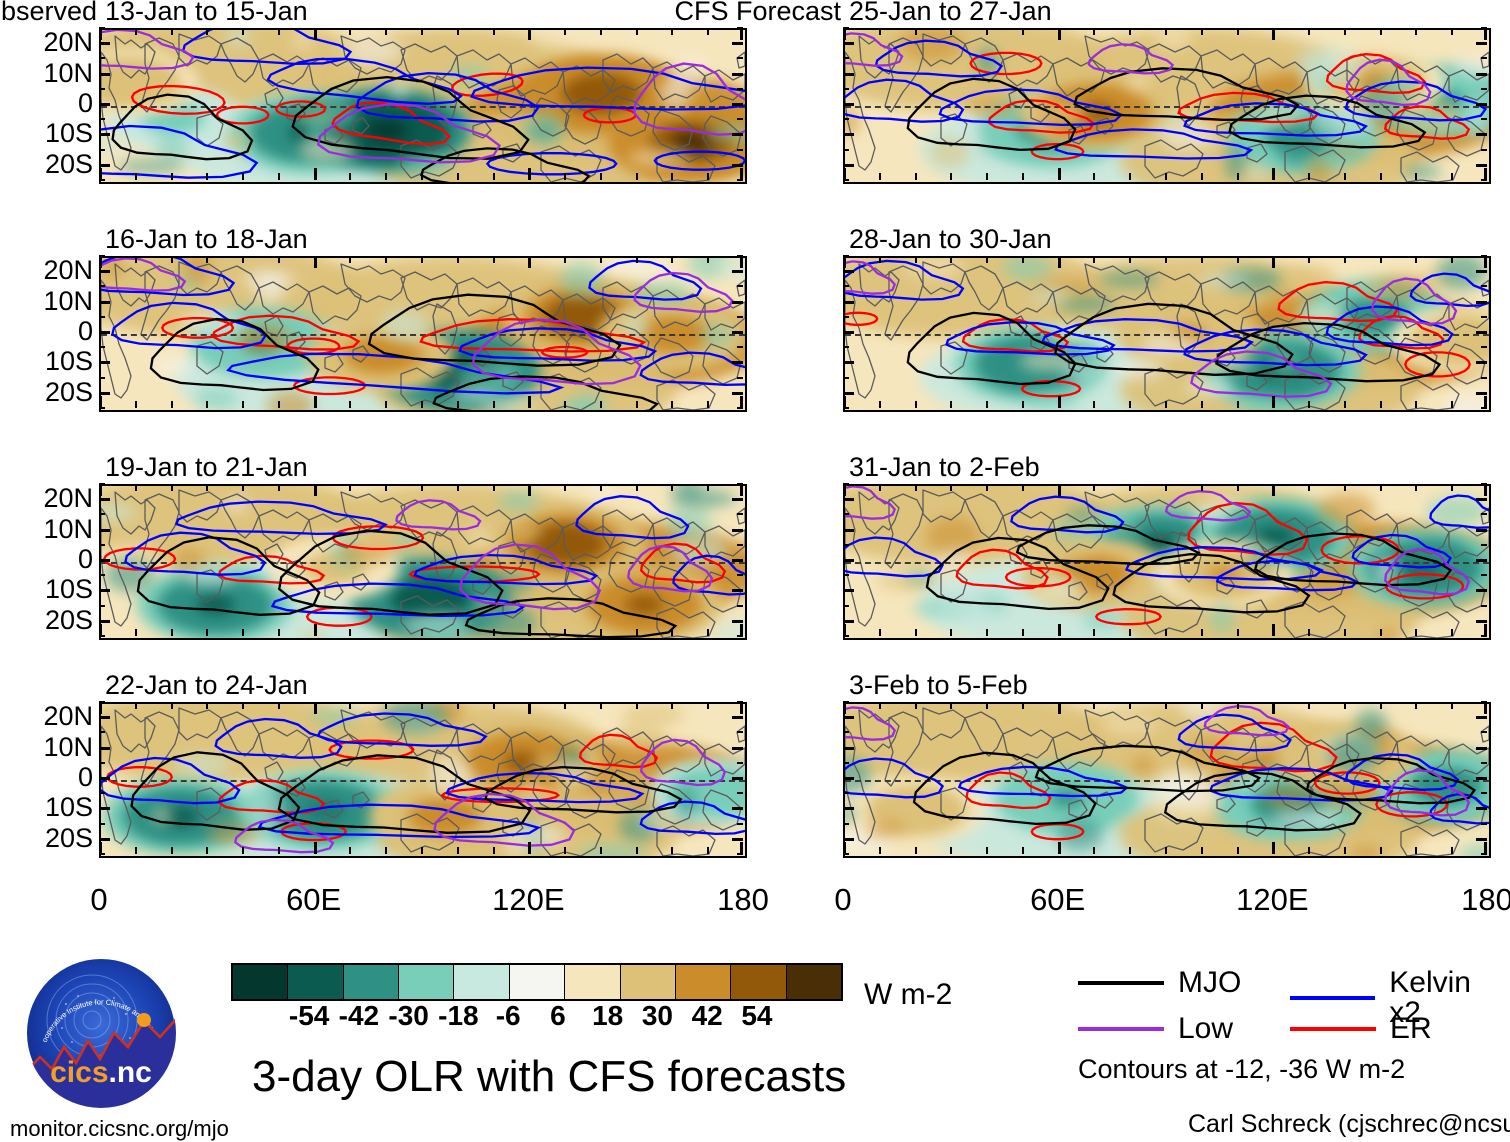 The width and height of the screenshot is (1510, 1142). Describe the element at coordinates (1121, 983) in the screenshot. I see `legend-line-swatch` at that location.